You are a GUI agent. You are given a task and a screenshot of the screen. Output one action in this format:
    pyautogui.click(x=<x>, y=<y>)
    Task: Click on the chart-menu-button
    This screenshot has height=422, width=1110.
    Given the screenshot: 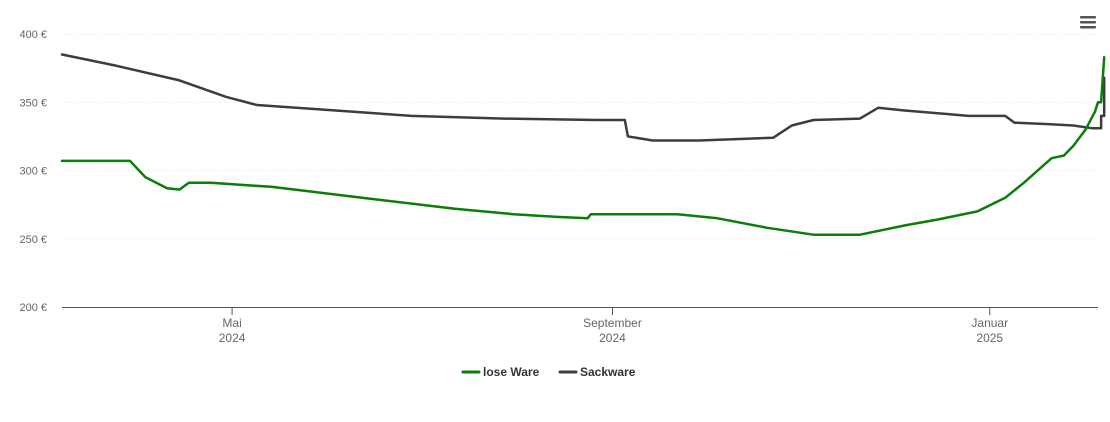 What is the action you would take?
    pyautogui.click(x=1088, y=22)
    